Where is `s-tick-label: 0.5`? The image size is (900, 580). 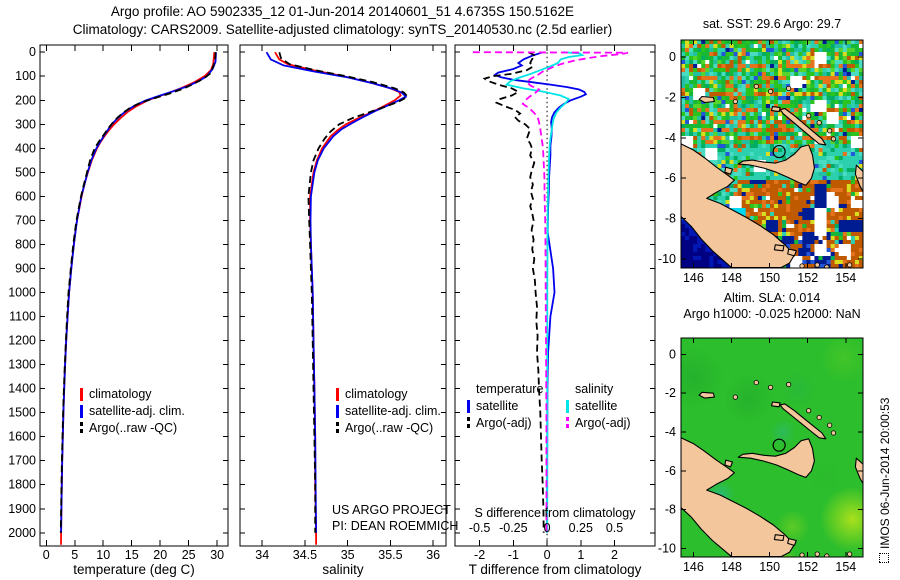 s-tick-label: 0.5 is located at coordinates (614, 528).